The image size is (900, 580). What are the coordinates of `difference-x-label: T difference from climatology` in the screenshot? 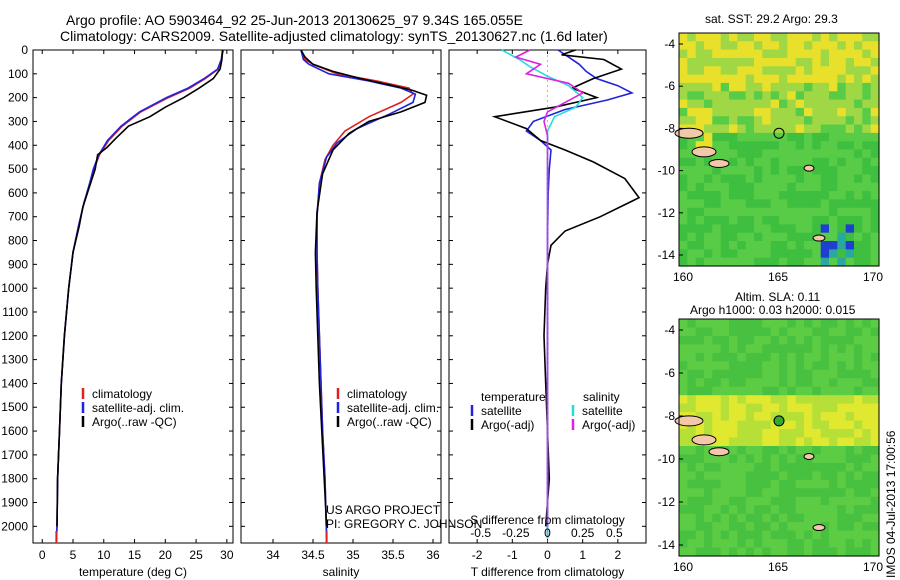 It's located at (548, 572).